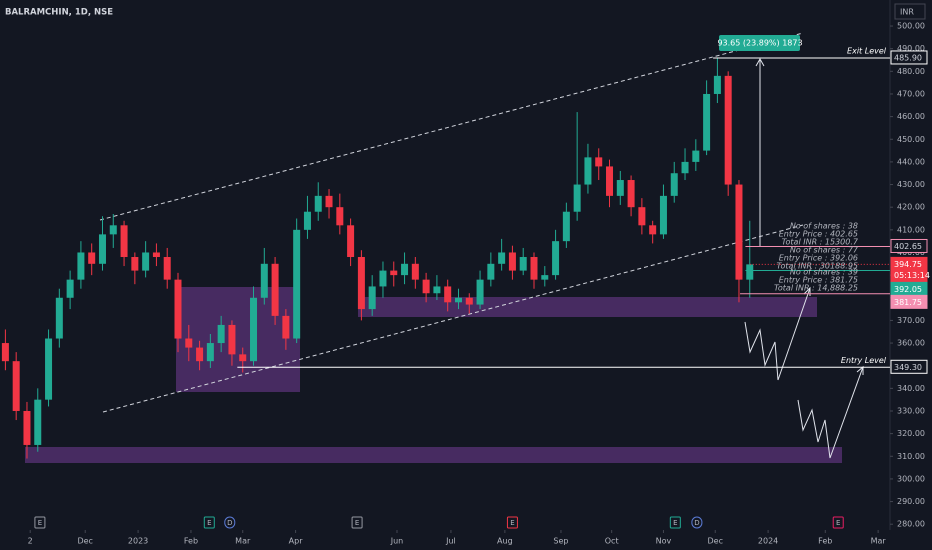  Describe the element at coordinates (911, 456) in the screenshot. I see `y-tick-label: 310.00` at that location.